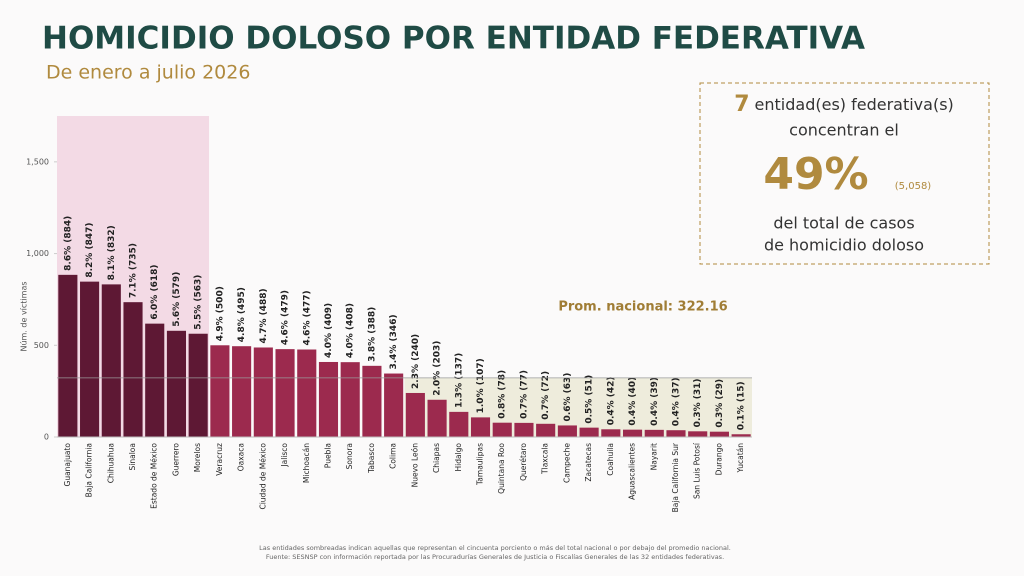 This screenshot has height=576, width=1024. Describe the element at coordinates (372, 334) in the screenshot. I see `value-label: 3.8% (388)` at that location.